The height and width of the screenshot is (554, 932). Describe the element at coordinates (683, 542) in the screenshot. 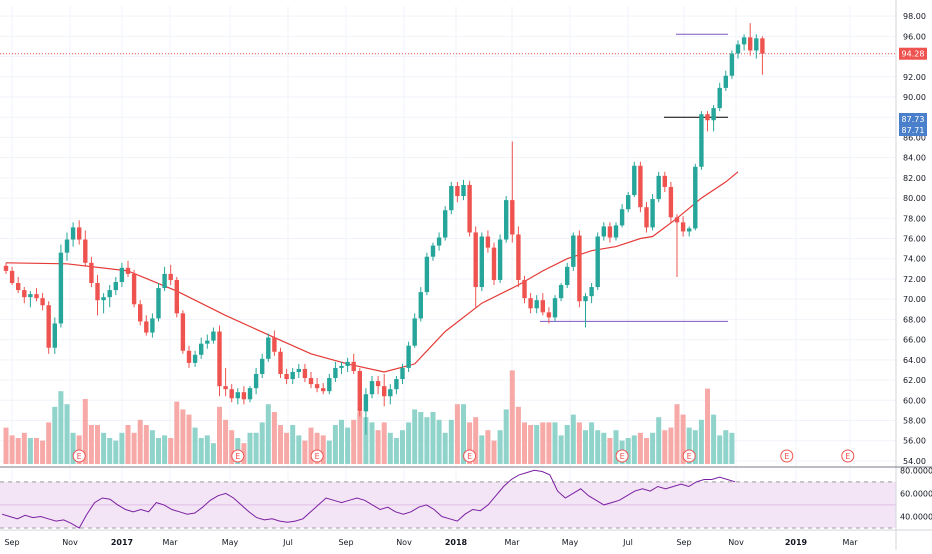

I see `time-tick-label: Sep` at that location.